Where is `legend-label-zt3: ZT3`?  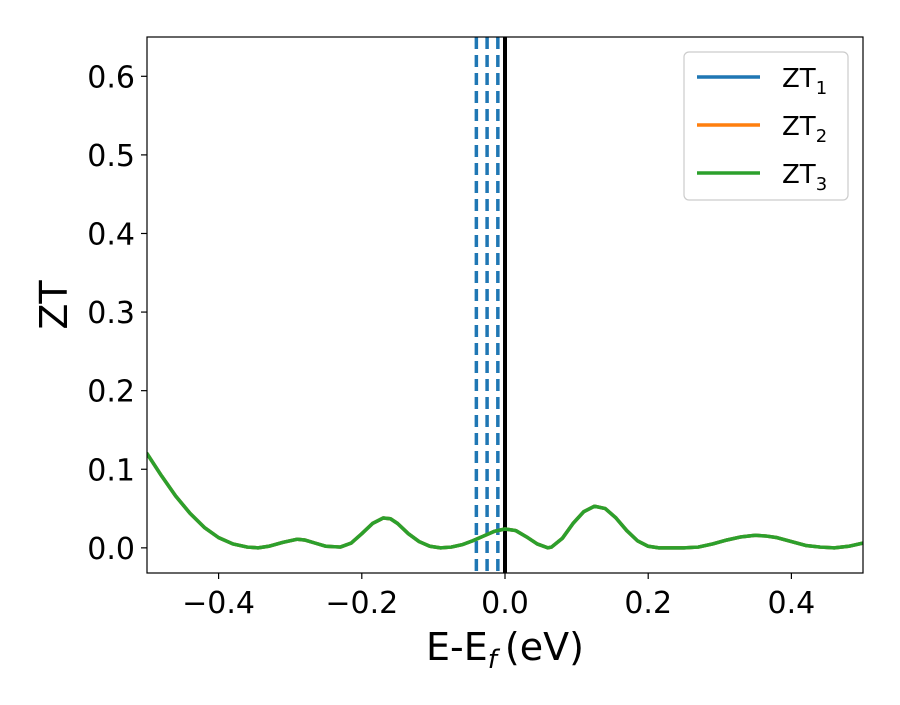 legend-label-zt3: ZT3 is located at coordinates (804, 177).